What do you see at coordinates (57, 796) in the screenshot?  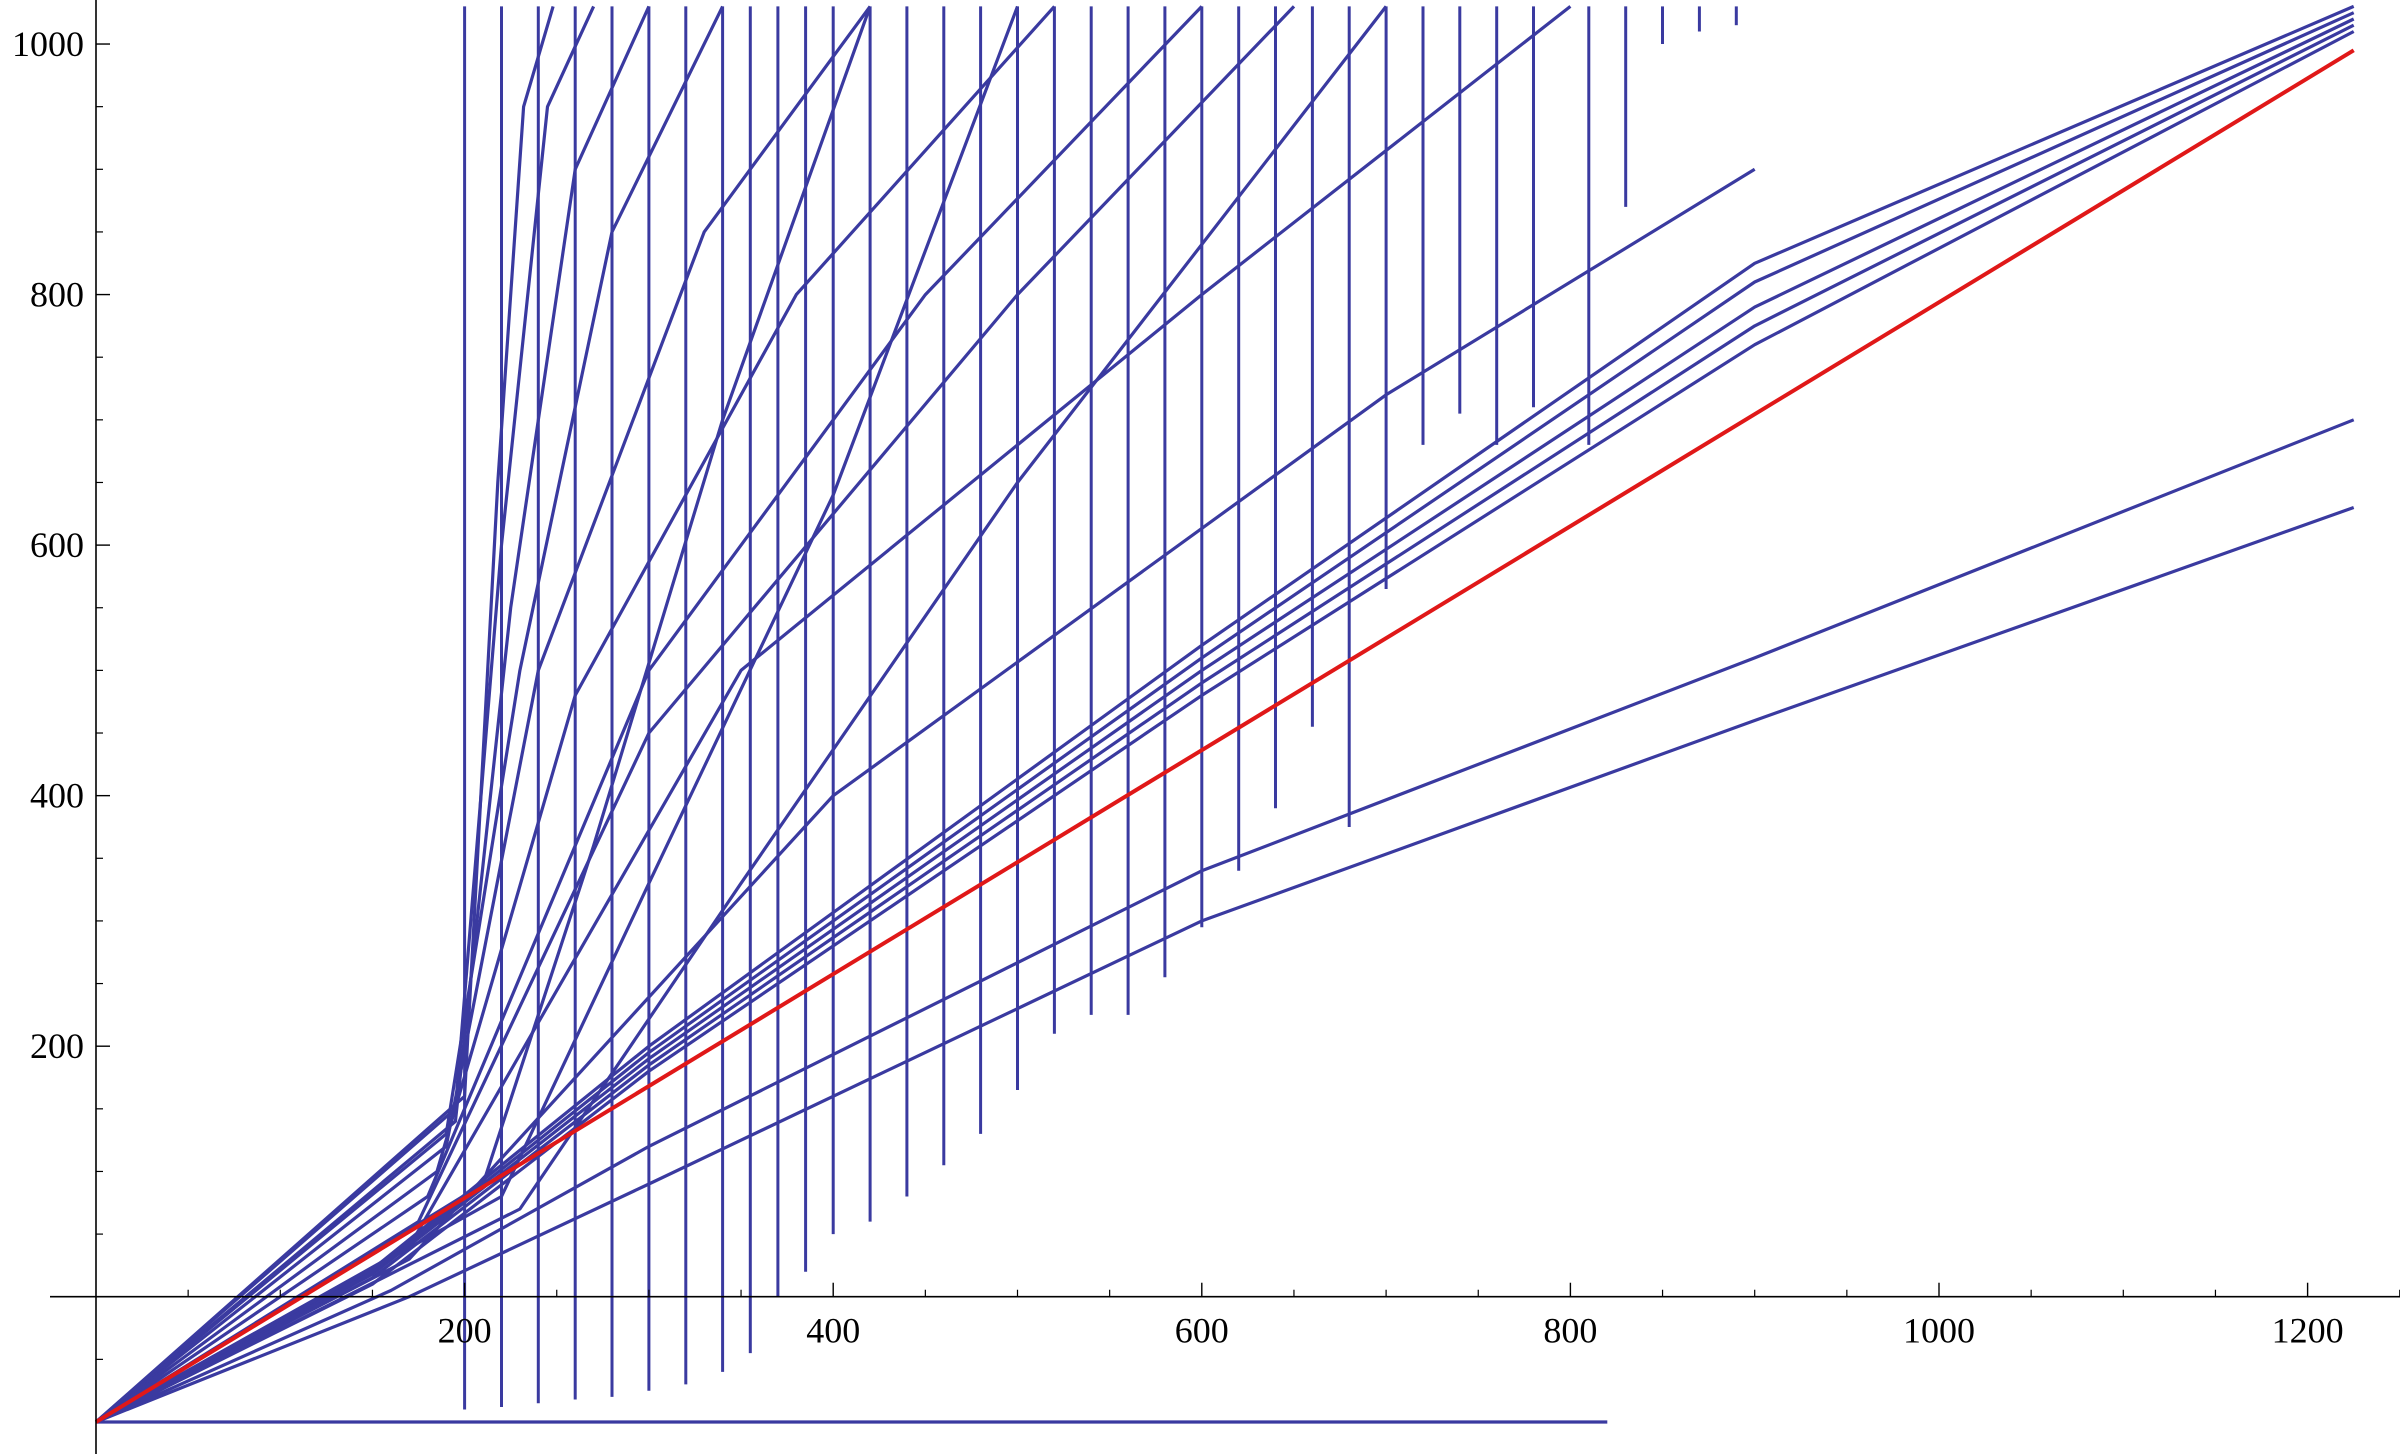 I see `y-tick-label-400: 400` at bounding box center [57, 796].